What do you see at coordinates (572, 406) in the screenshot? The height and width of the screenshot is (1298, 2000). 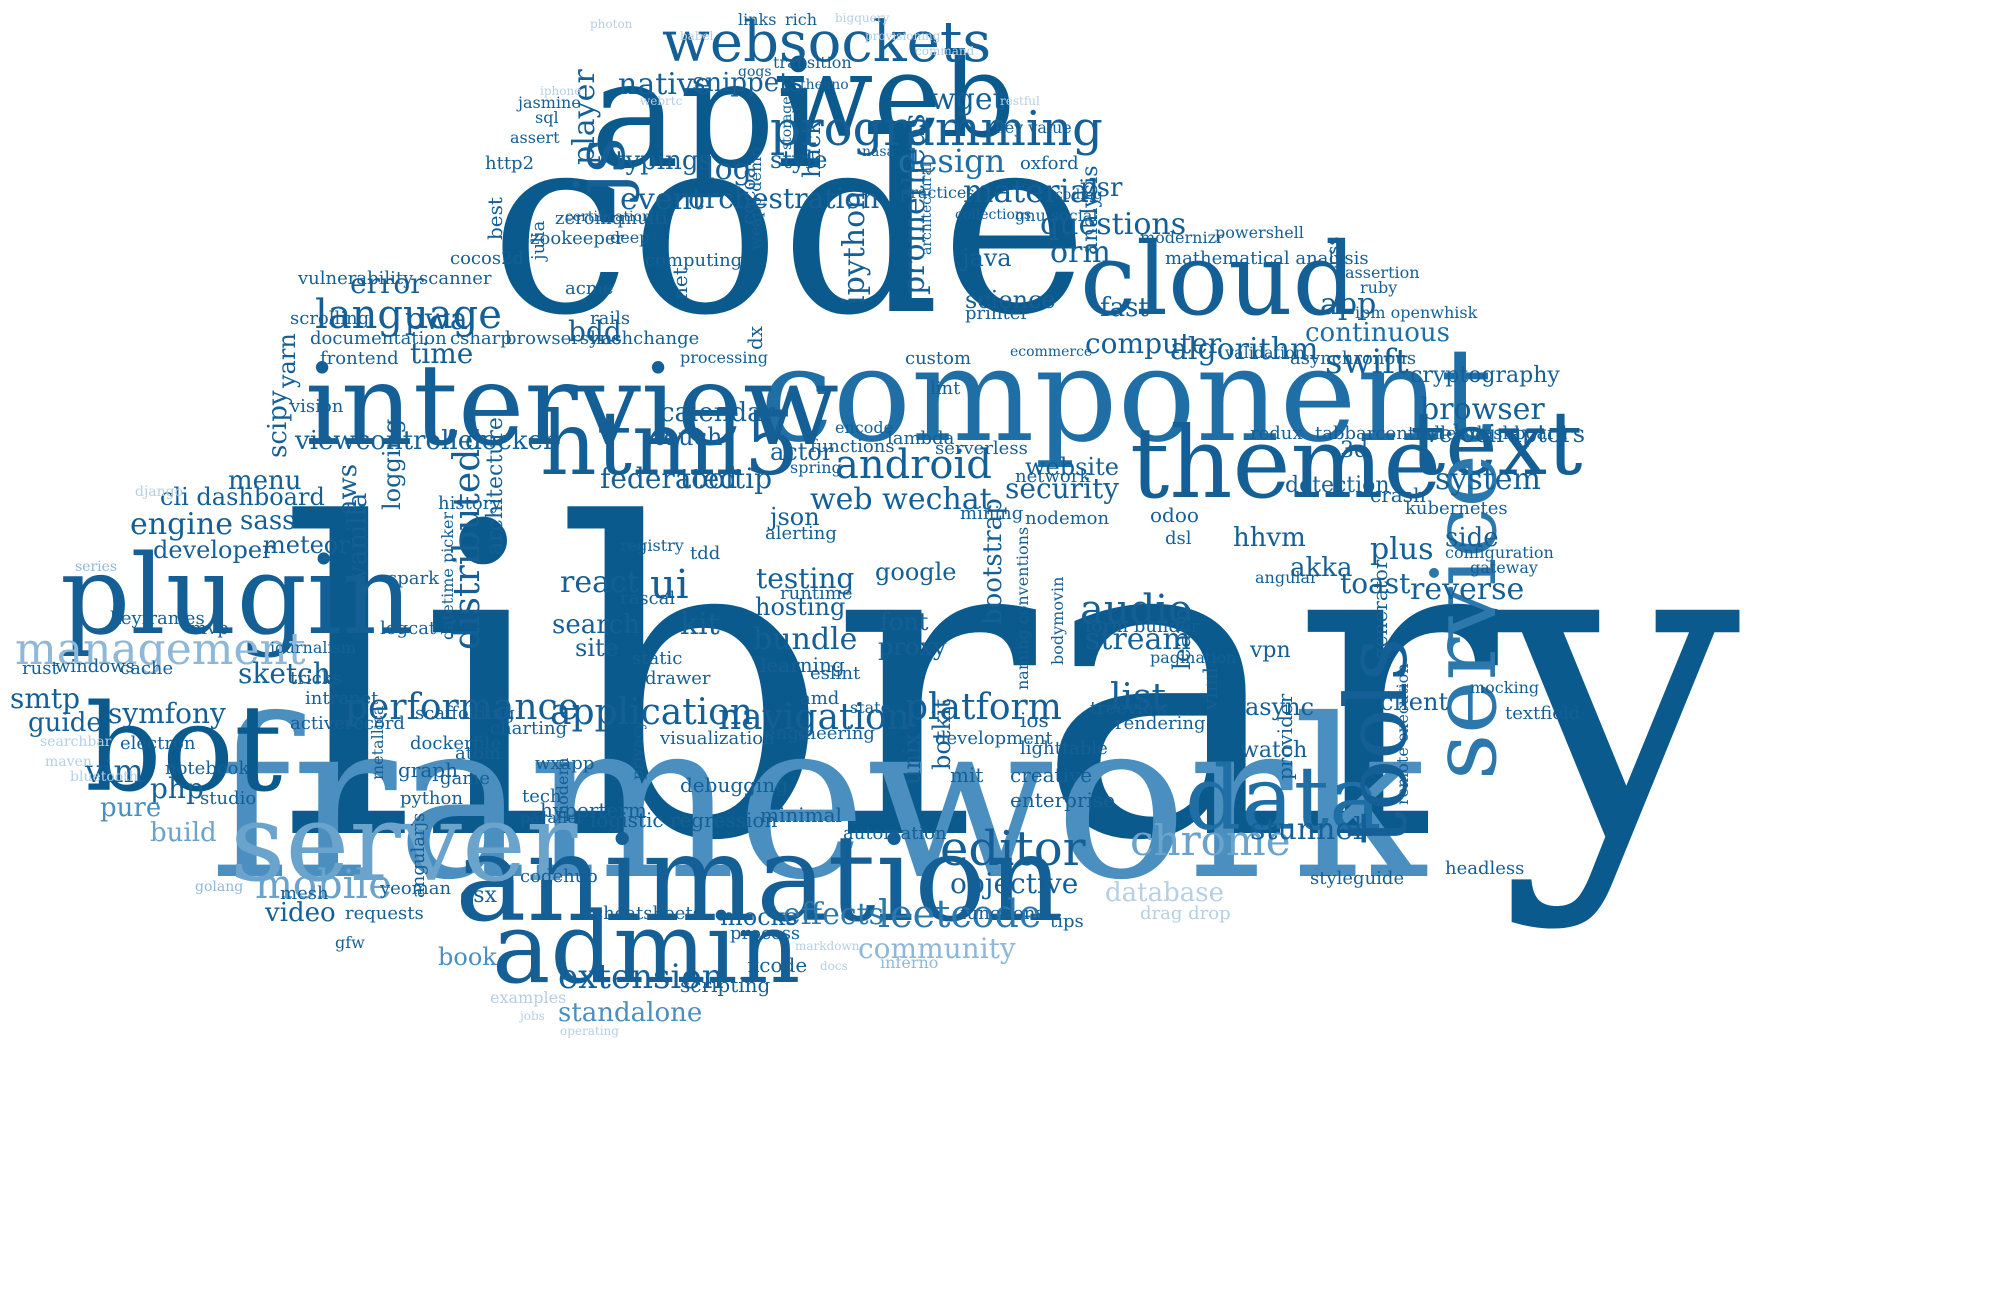 I see `word-interview: interview` at bounding box center [572, 406].